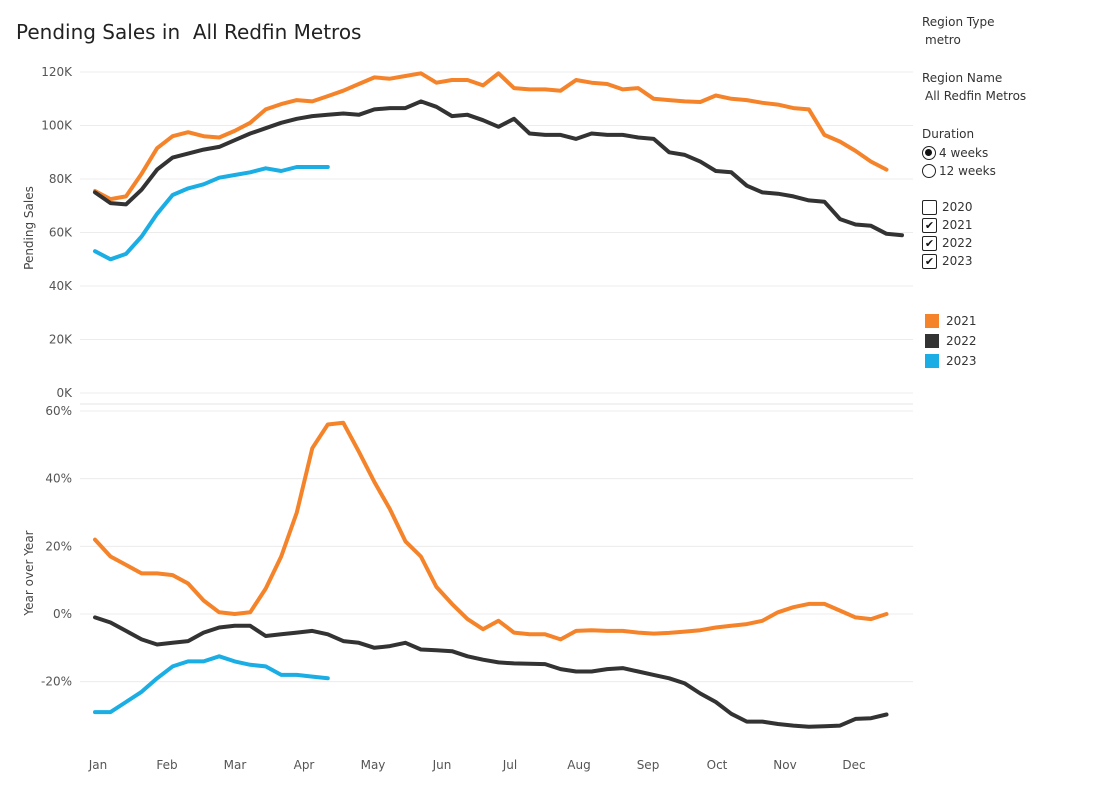 The height and width of the screenshot is (789, 1119). Describe the element at coordinates (64, 393) in the screenshot. I see `pending-sales-ytick-label: 0K` at that location.